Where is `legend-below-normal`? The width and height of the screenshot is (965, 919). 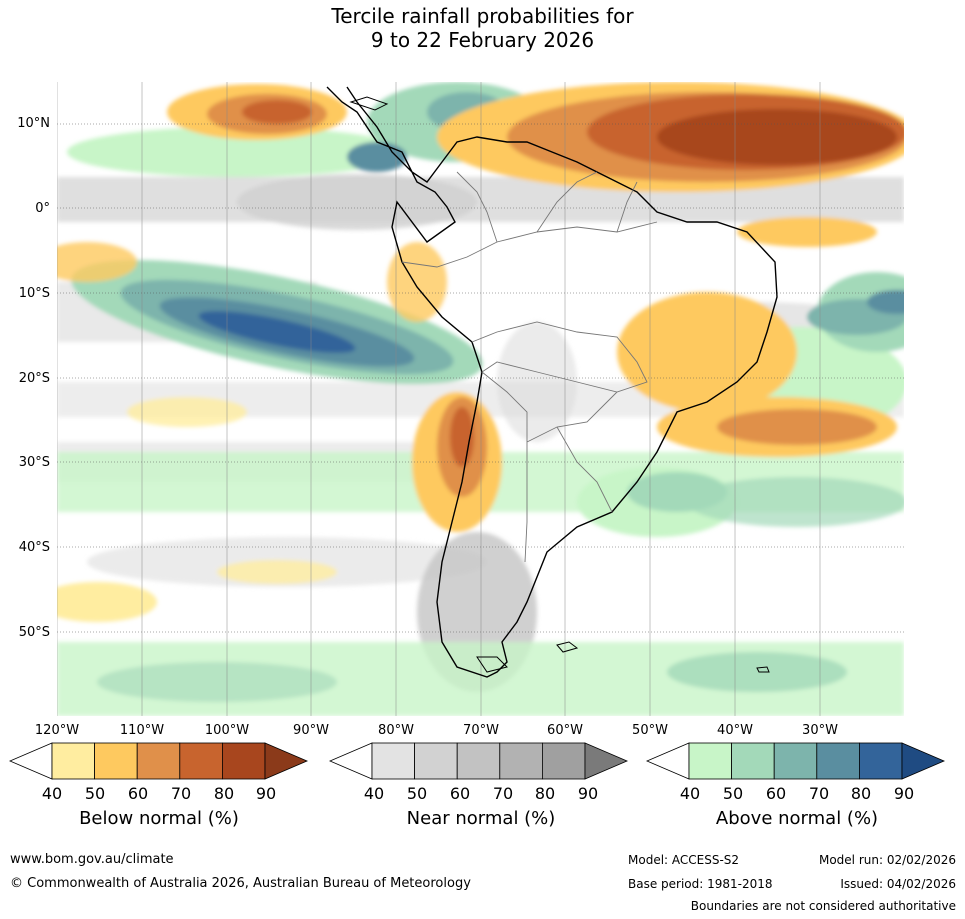
legend-below-normal is located at coordinates (159, 761).